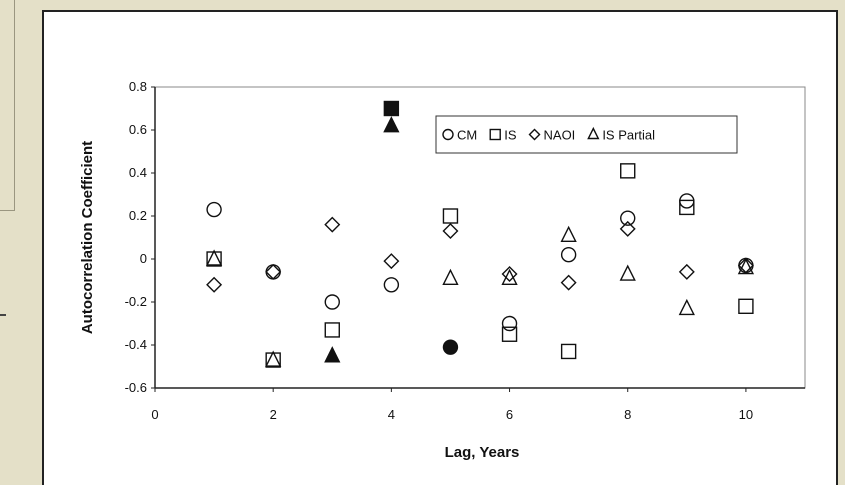 This screenshot has width=845, height=485. Describe the element at coordinates (448, 134) in the screenshot. I see `legend-marker-cm` at that location.